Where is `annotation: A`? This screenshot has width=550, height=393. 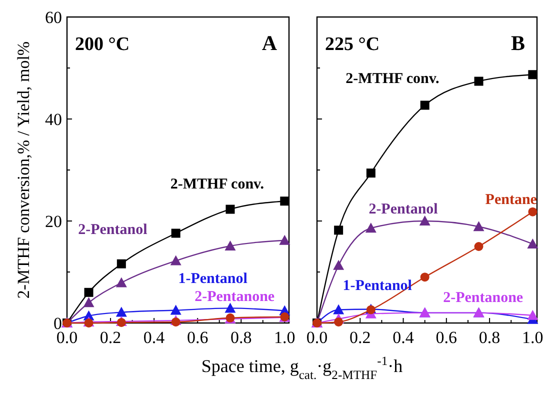
annotation: A is located at coordinates (270, 43).